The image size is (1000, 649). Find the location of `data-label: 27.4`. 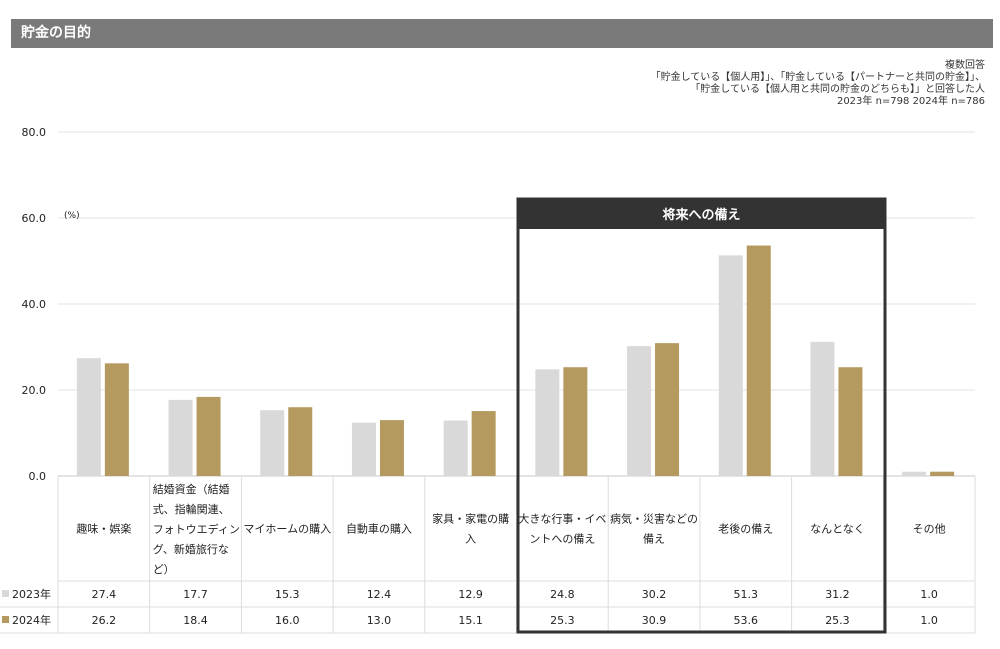

data-label: 27.4 is located at coordinates (104, 594).